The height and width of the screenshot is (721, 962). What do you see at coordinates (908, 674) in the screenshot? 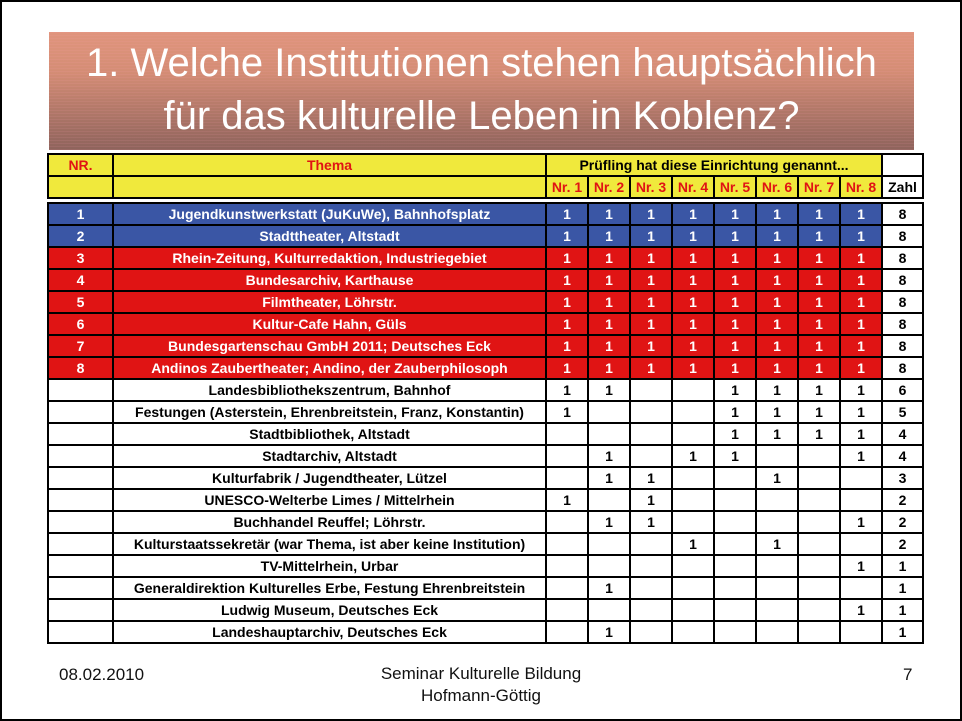
I see `footer-page-number: 7` at bounding box center [908, 674].